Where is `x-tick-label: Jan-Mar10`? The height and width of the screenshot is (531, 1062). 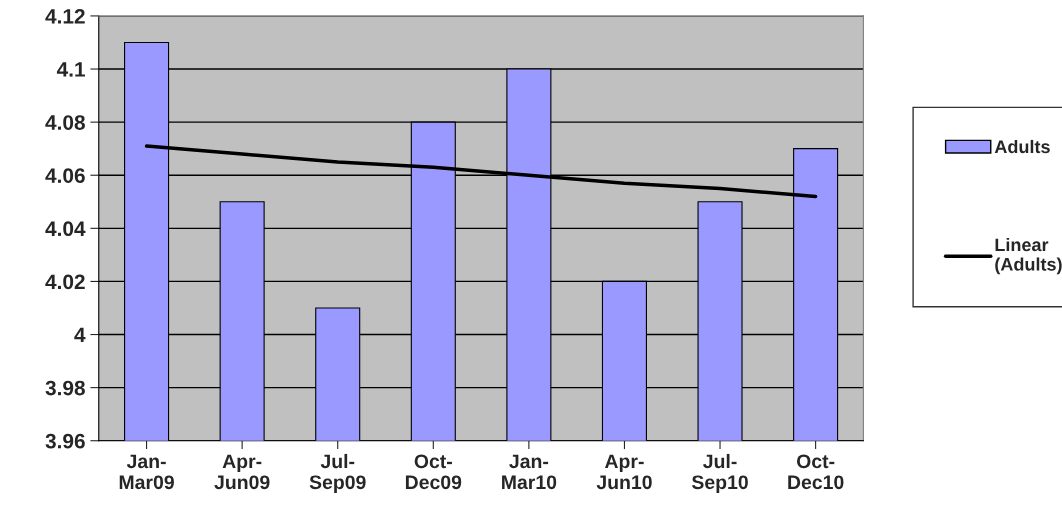 x-tick-label: Jan-Mar10 is located at coordinates (529, 472).